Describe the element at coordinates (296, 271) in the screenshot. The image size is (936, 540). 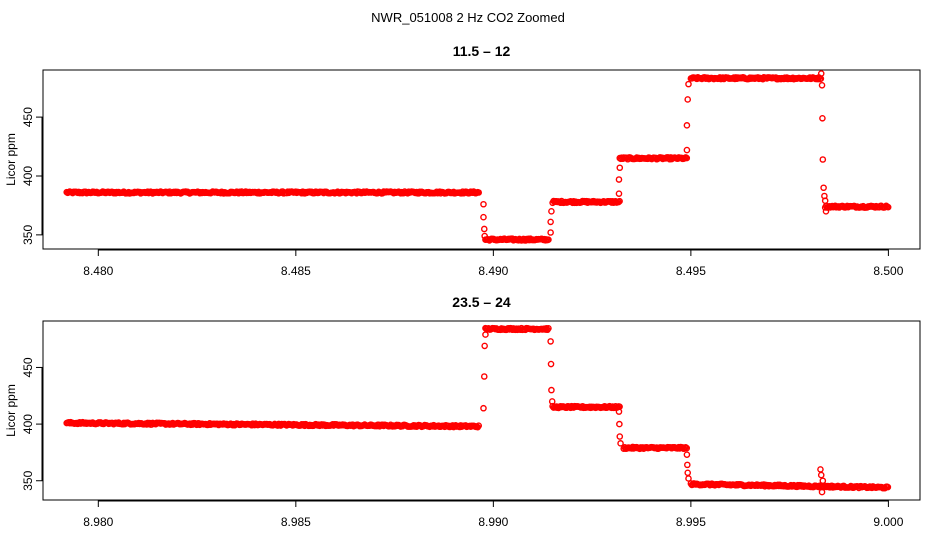
I see `x-tick-label: 8.485` at that location.